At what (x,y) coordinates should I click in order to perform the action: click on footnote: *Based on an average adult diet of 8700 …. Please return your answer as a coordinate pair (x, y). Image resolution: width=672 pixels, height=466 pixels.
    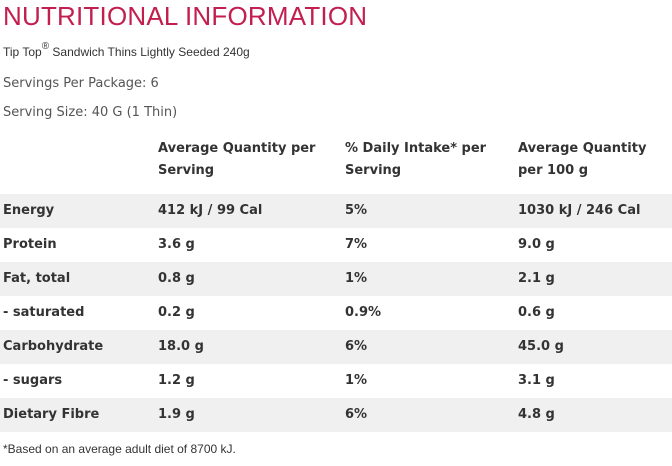
    Looking at the image, I should click on (119, 449).